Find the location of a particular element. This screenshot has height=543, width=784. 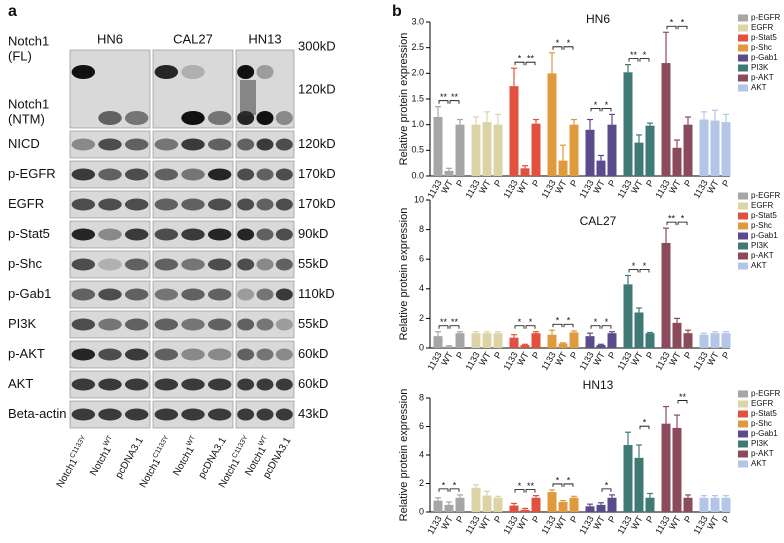

row-label: Notch1 is located at coordinates (28, 103).